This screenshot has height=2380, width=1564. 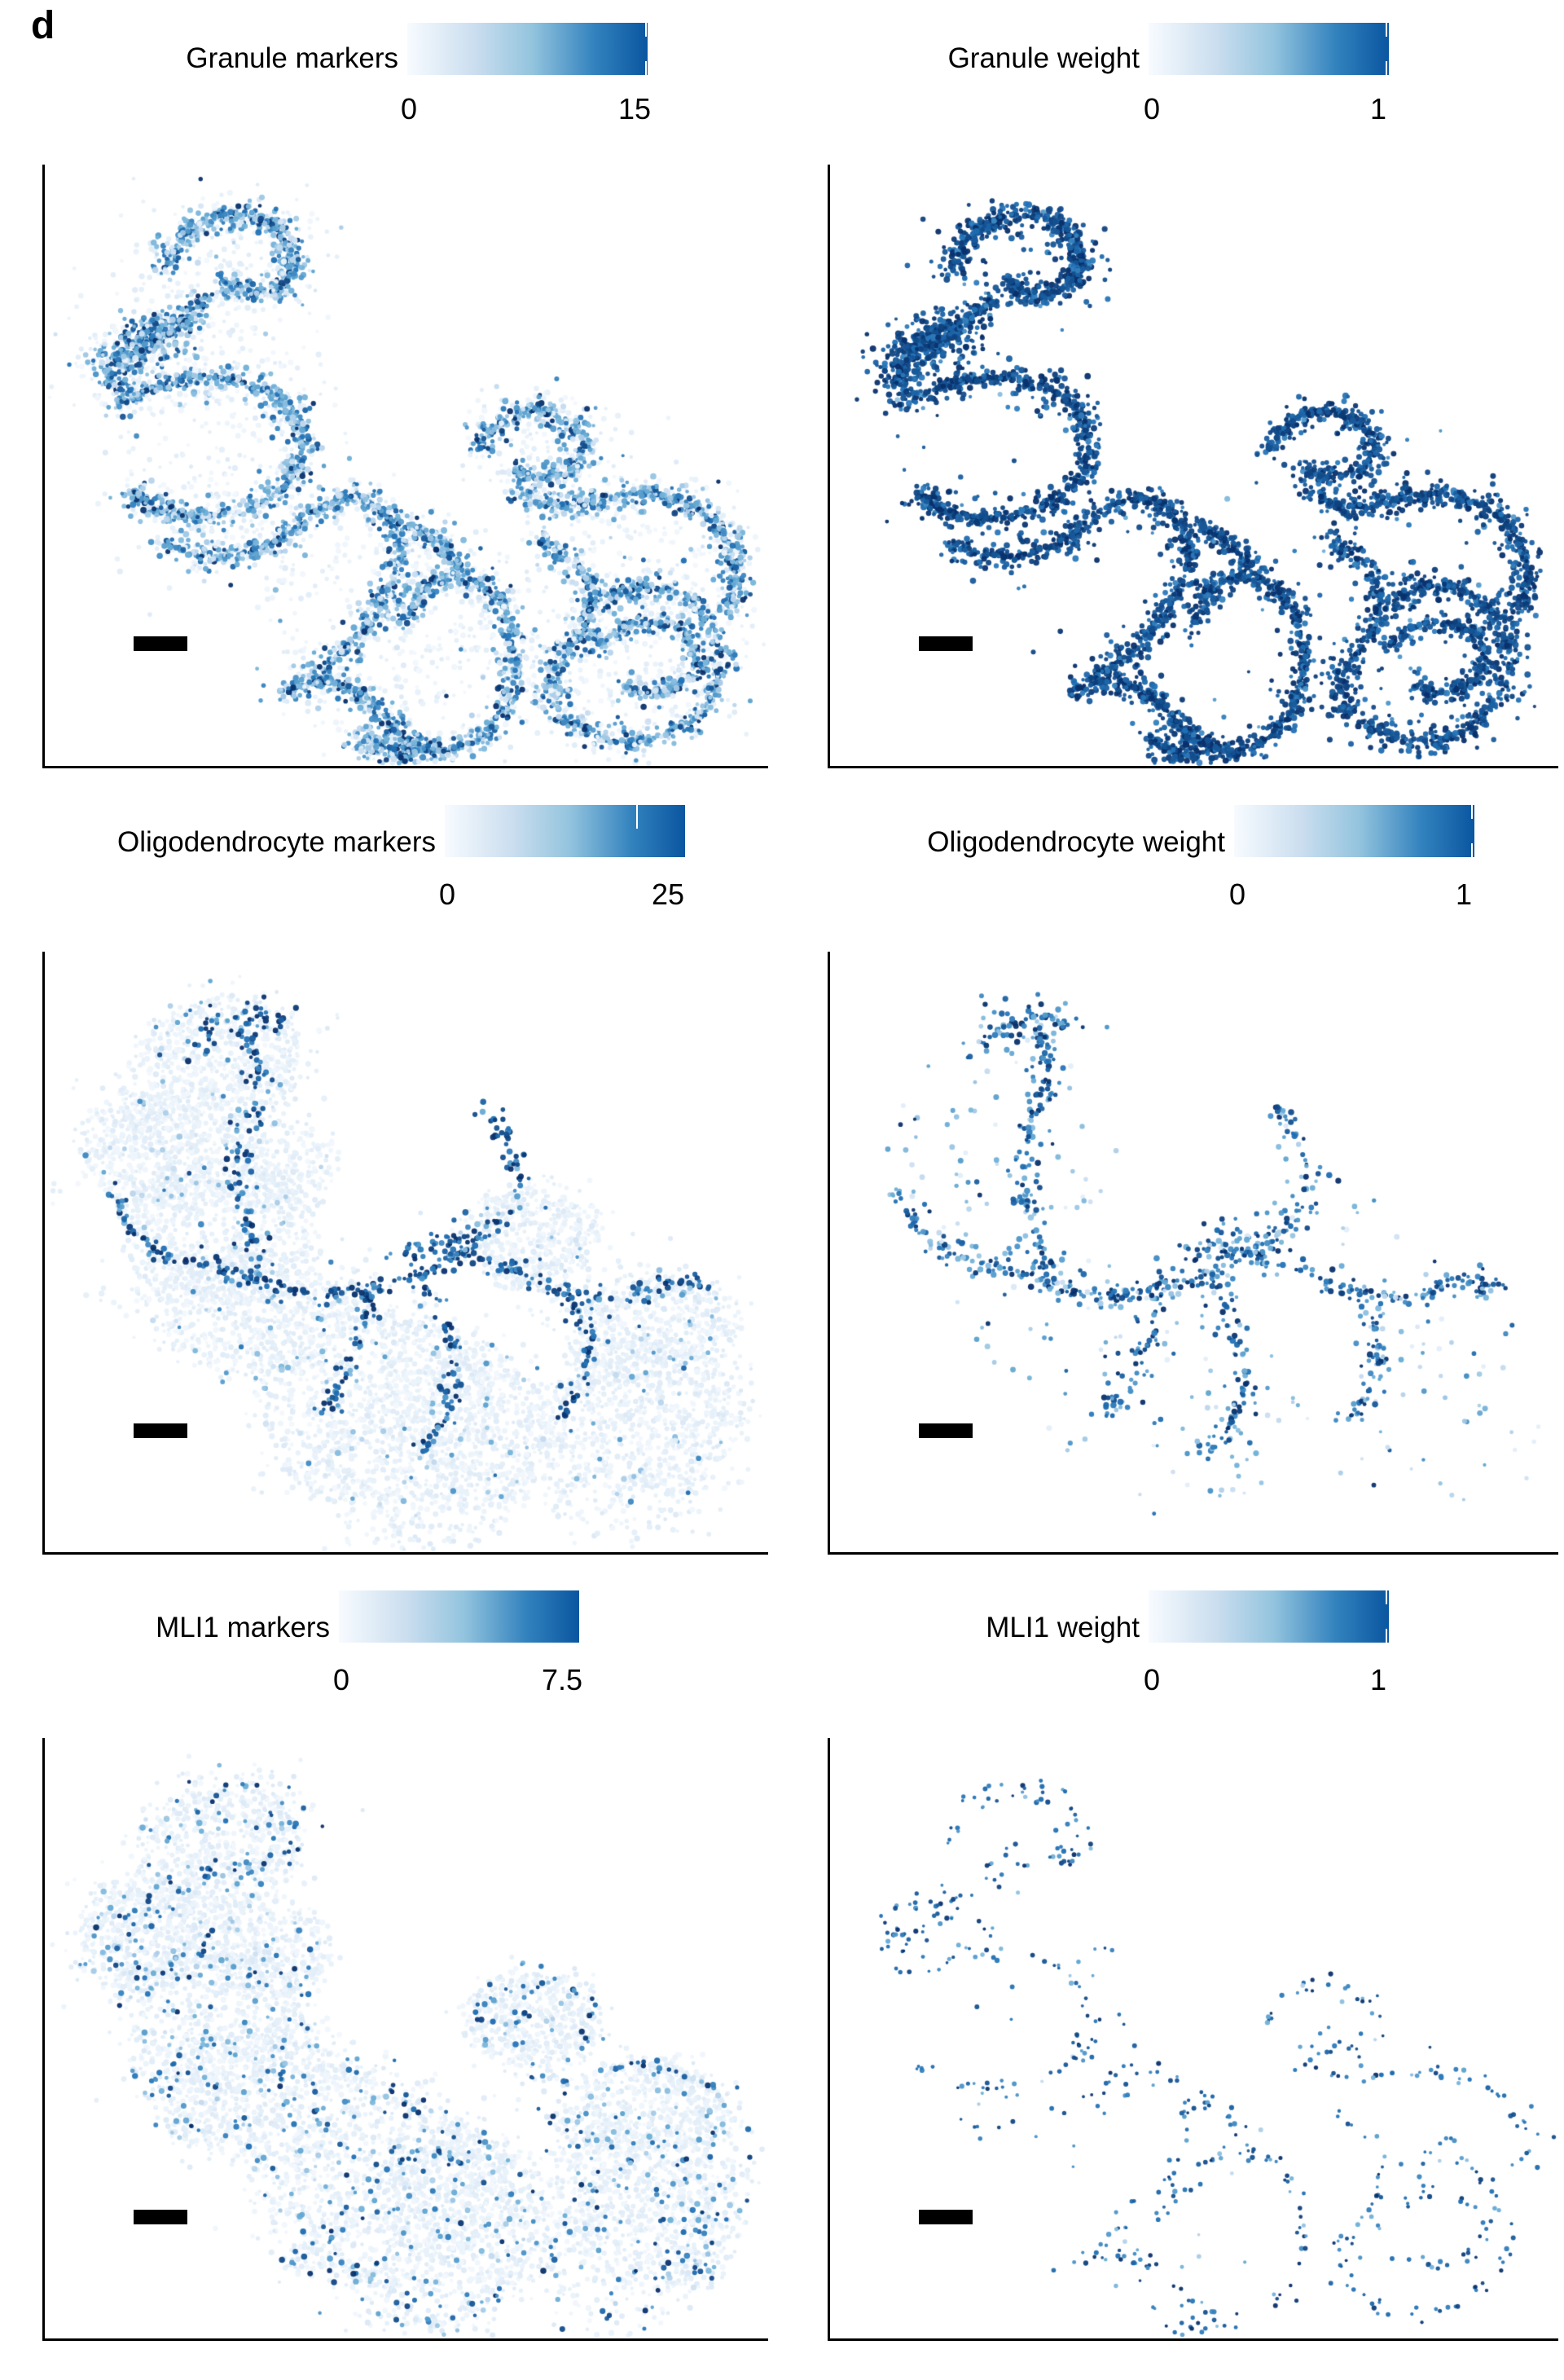 I want to click on colorbar-max-tick: 15, so click(x=634, y=109).